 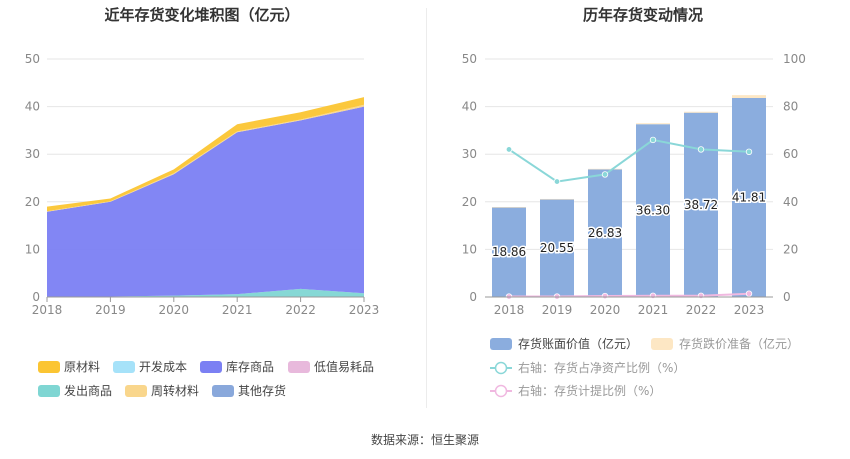 What do you see at coordinates (32, 202) in the screenshot?
I see `left-y-tick-label: 20` at bounding box center [32, 202].